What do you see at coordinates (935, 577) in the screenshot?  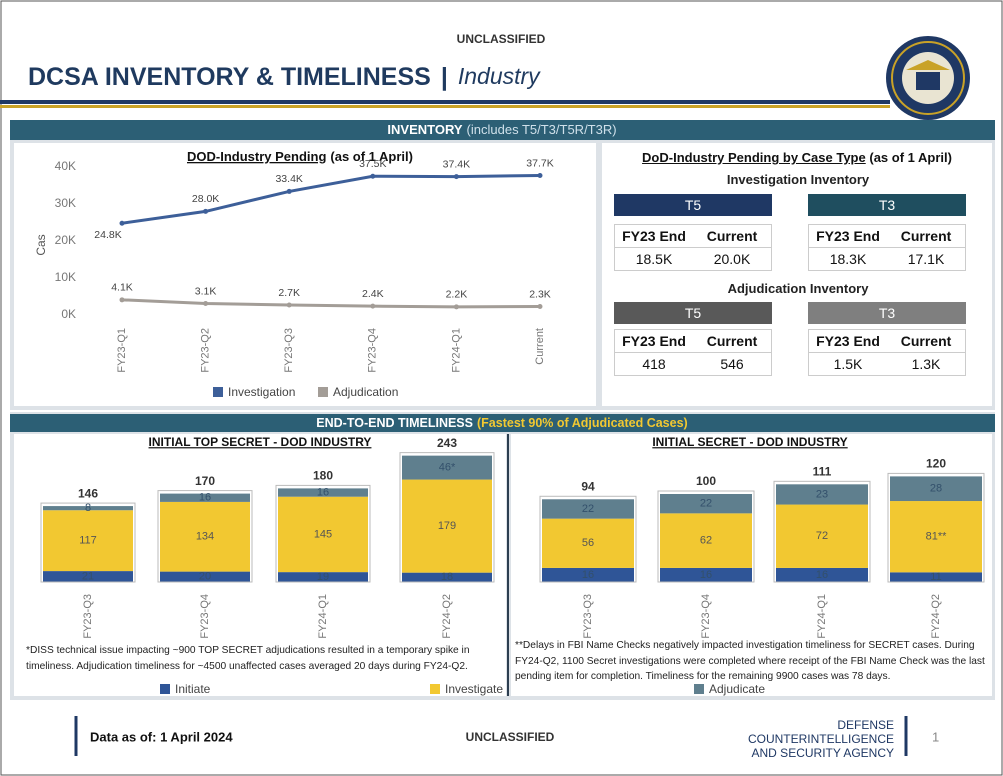 I see `segment-label: 11` at bounding box center [935, 577].